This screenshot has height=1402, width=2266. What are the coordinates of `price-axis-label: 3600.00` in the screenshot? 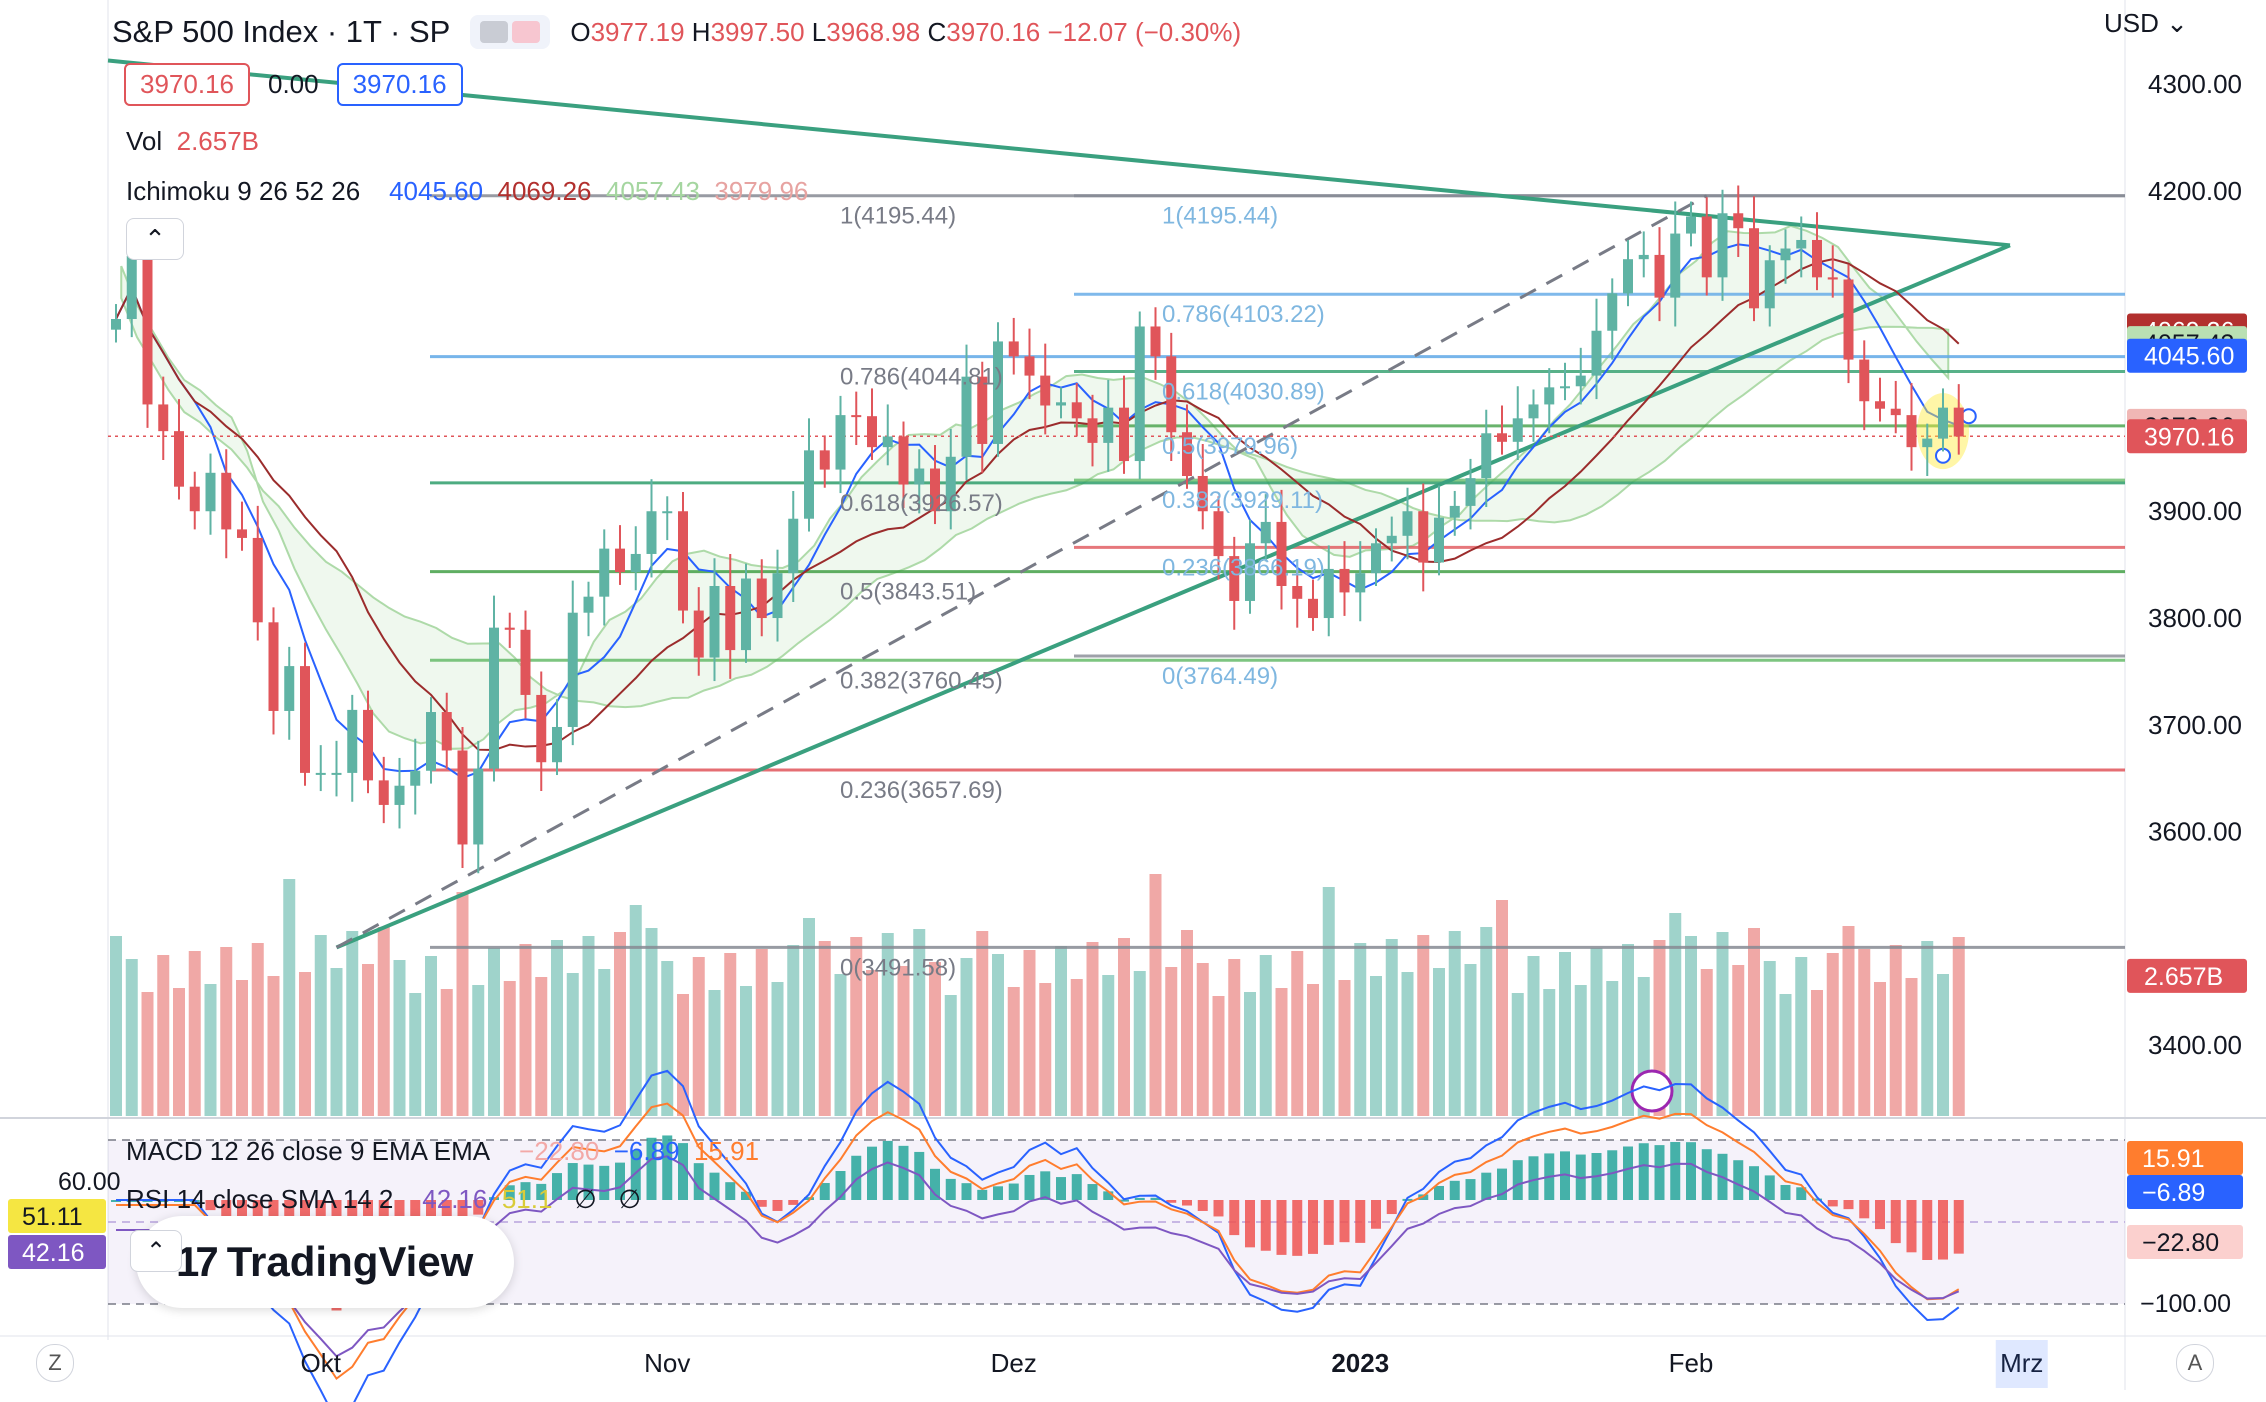 It's located at (2195, 832).